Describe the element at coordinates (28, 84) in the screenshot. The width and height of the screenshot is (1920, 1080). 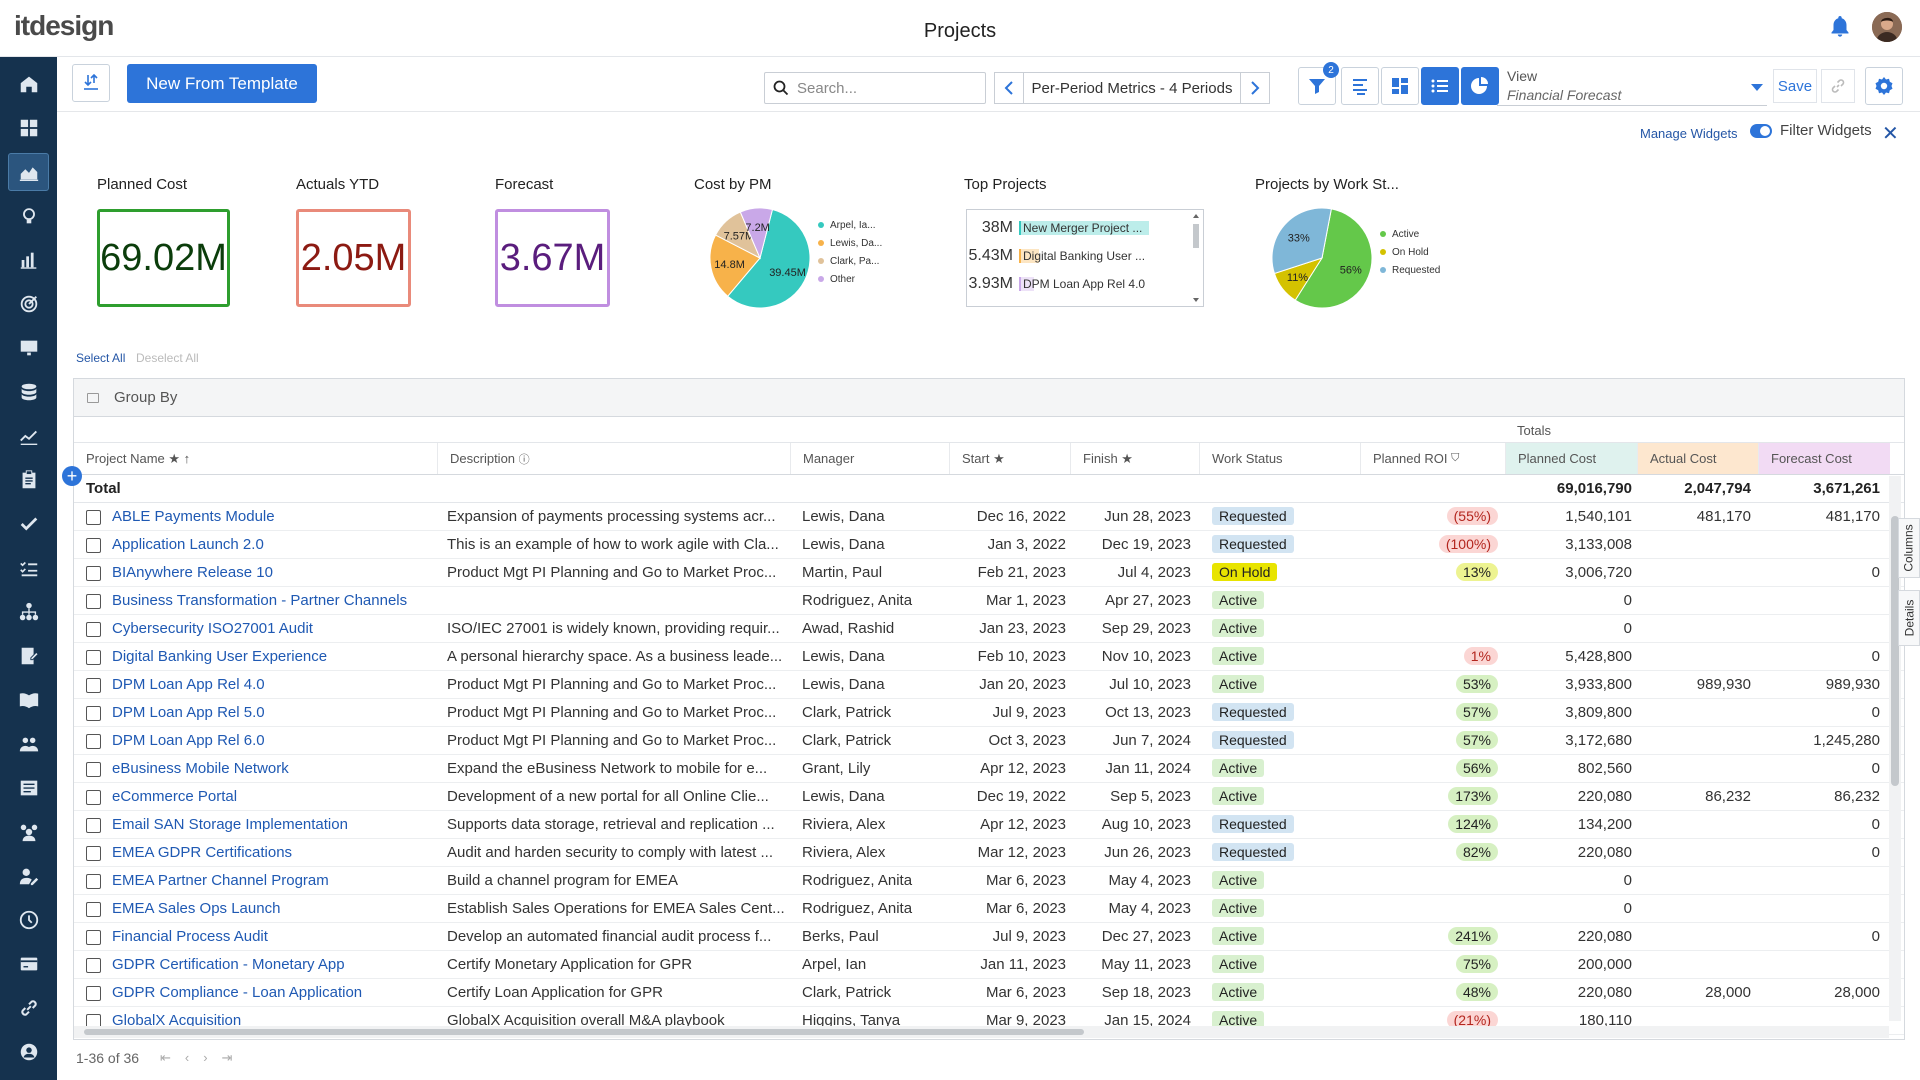
I see `sidebar-item-home` at that location.